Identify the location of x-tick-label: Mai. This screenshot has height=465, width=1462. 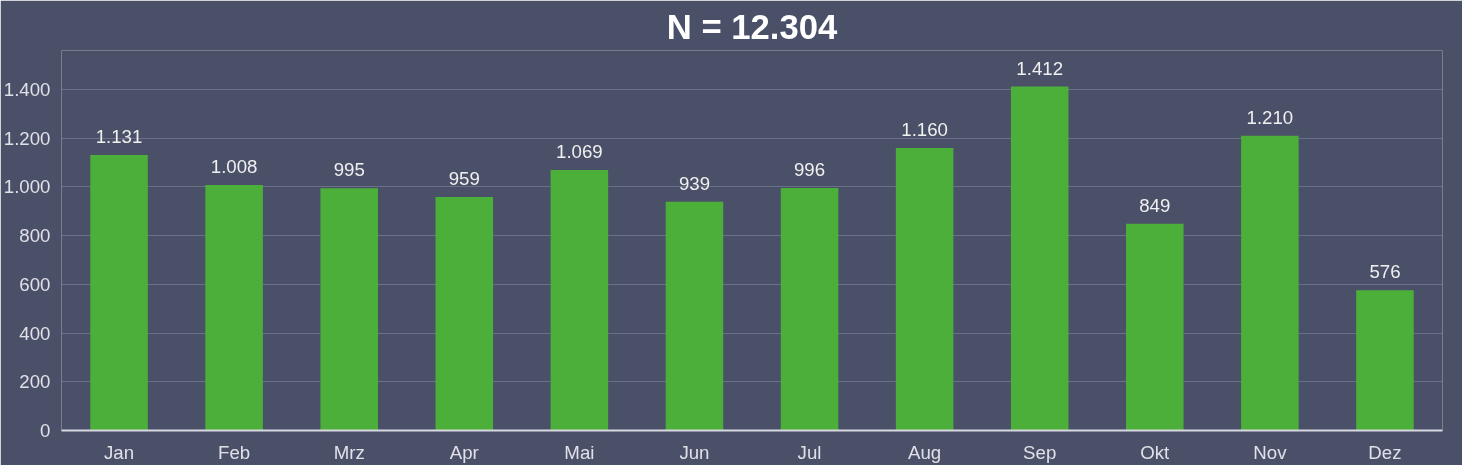
(579, 452).